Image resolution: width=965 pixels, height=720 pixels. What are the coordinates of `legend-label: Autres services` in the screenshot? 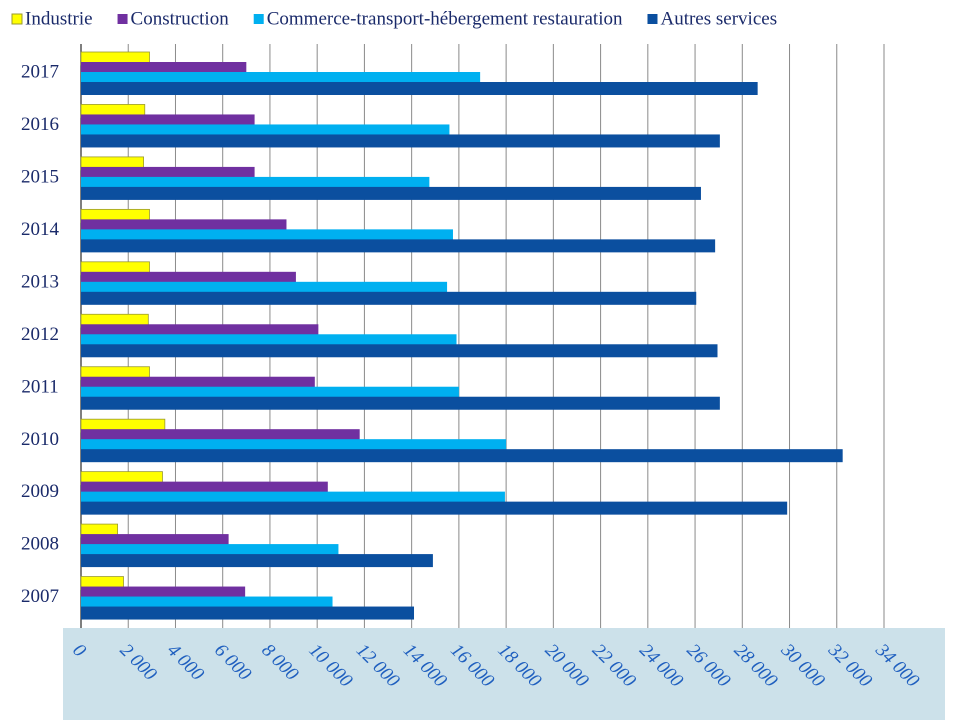 It's located at (718, 18).